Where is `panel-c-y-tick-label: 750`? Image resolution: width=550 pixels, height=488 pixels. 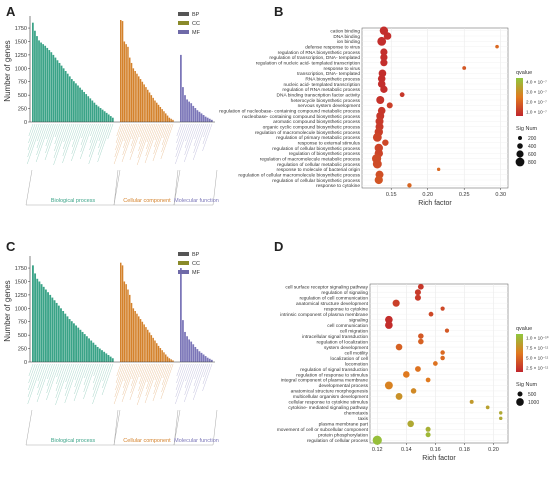
panel-c-y-tick-label: 750 is located at coordinates (22, 323).